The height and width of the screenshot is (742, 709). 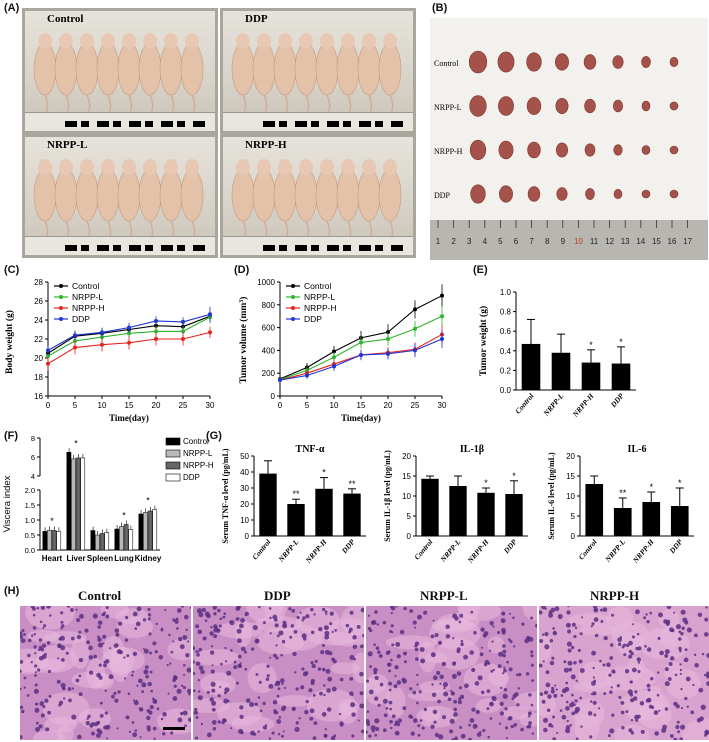 I want to click on x-axis-label: Time(day), so click(x=129, y=418).